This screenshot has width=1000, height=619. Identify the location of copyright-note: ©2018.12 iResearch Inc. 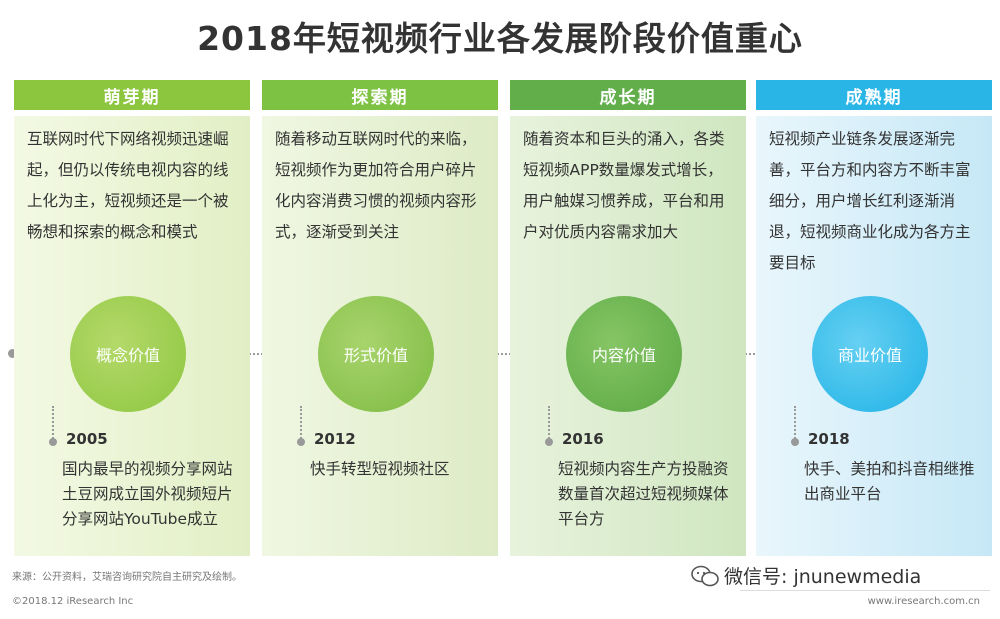
(73, 601).